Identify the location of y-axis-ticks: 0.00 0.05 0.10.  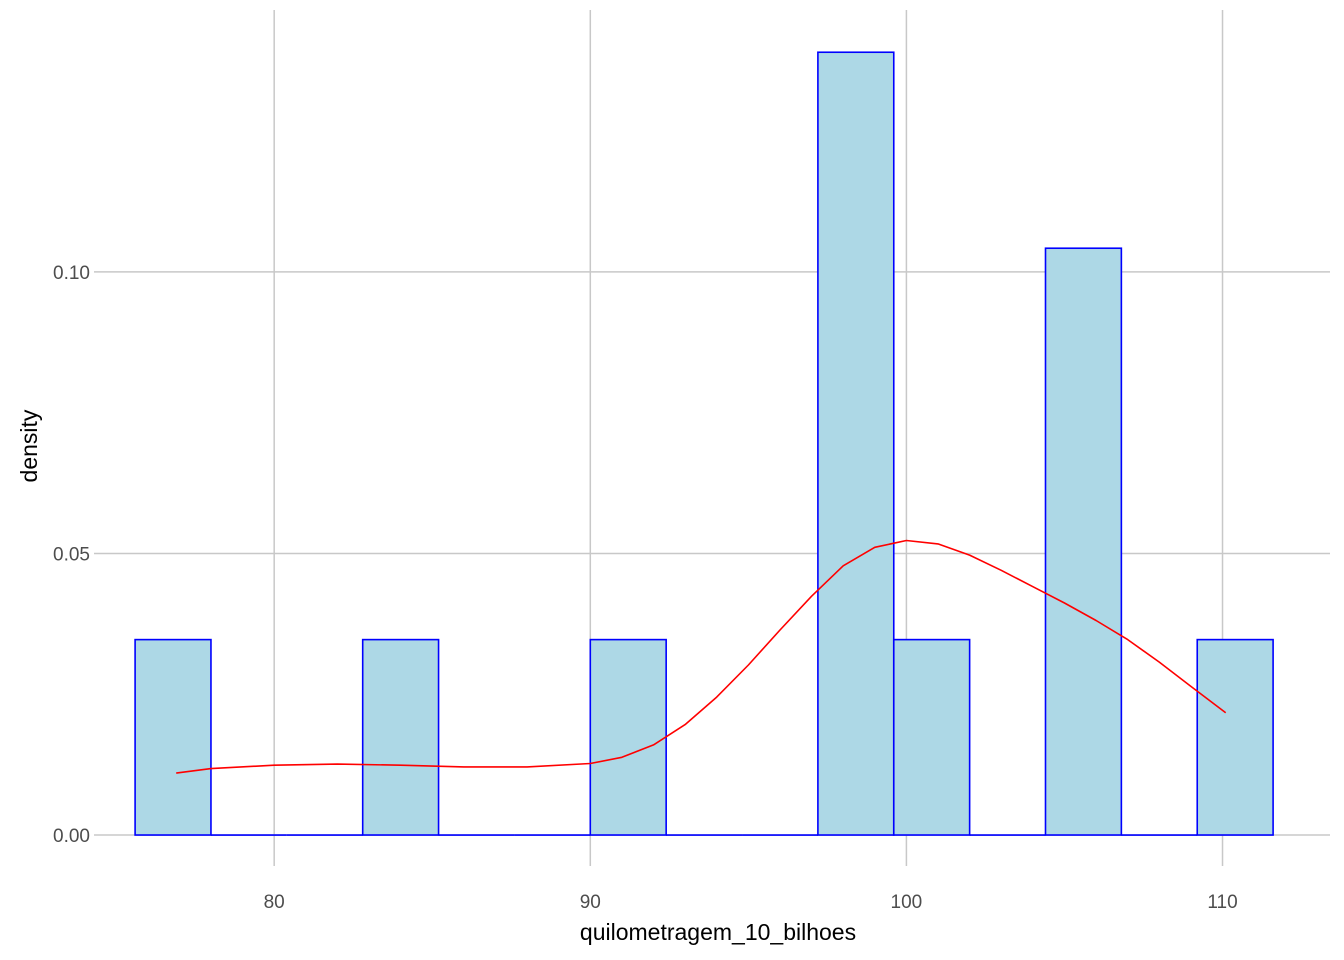
(71, 555).